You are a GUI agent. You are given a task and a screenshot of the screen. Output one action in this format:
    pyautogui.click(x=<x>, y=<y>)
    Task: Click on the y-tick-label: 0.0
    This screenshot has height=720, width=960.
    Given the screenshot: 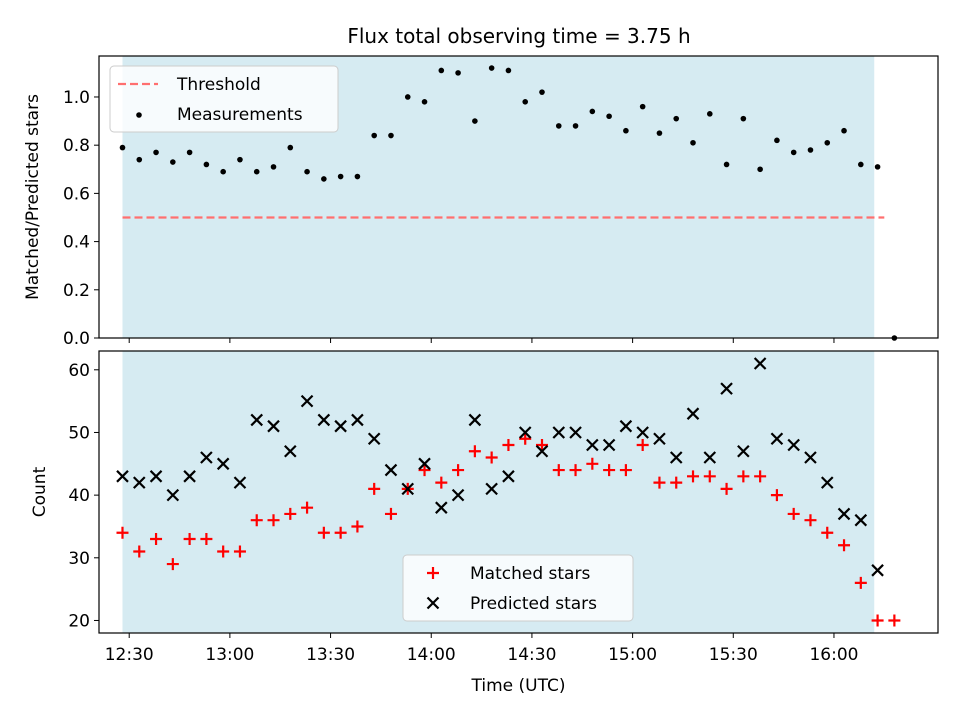 What is the action you would take?
    pyautogui.click(x=76, y=339)
    